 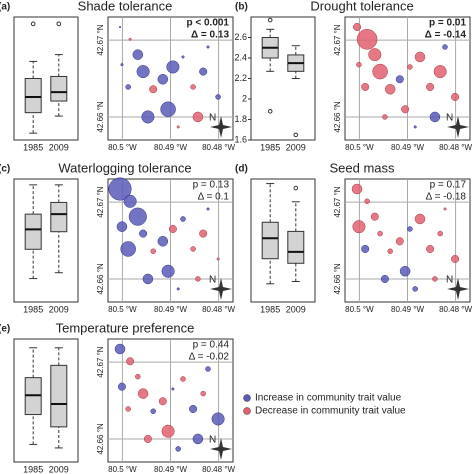 I want to click on y-tick-label: 2, so click(x=244, y=98).